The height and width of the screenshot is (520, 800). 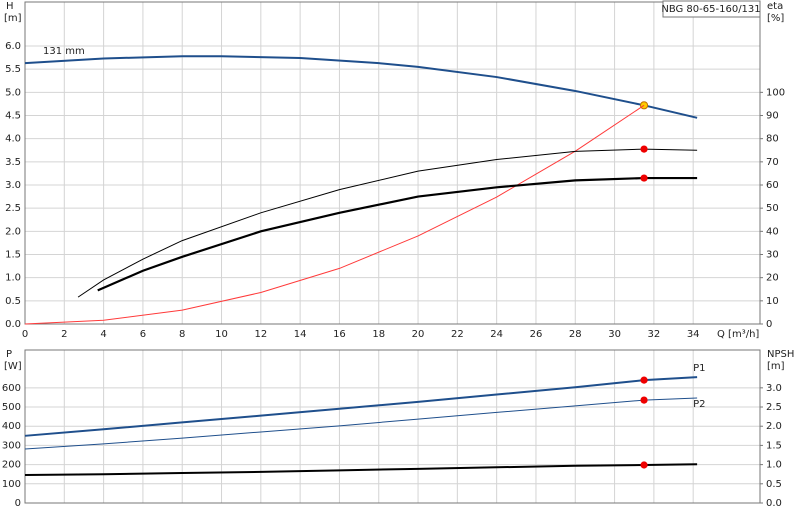 I want to click on x-tick-label: 8, so click(x=182, y=334).